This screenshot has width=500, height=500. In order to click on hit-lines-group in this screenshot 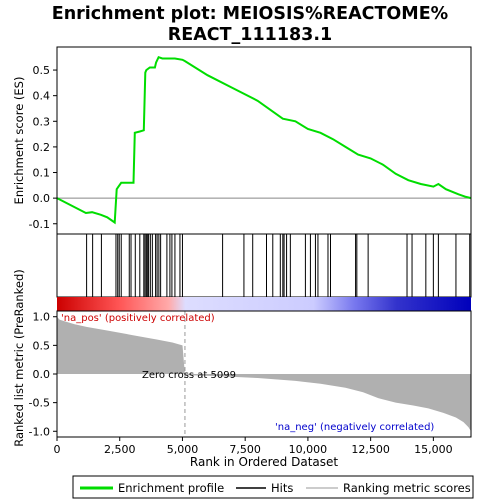, I will do `click(278, 265)`.